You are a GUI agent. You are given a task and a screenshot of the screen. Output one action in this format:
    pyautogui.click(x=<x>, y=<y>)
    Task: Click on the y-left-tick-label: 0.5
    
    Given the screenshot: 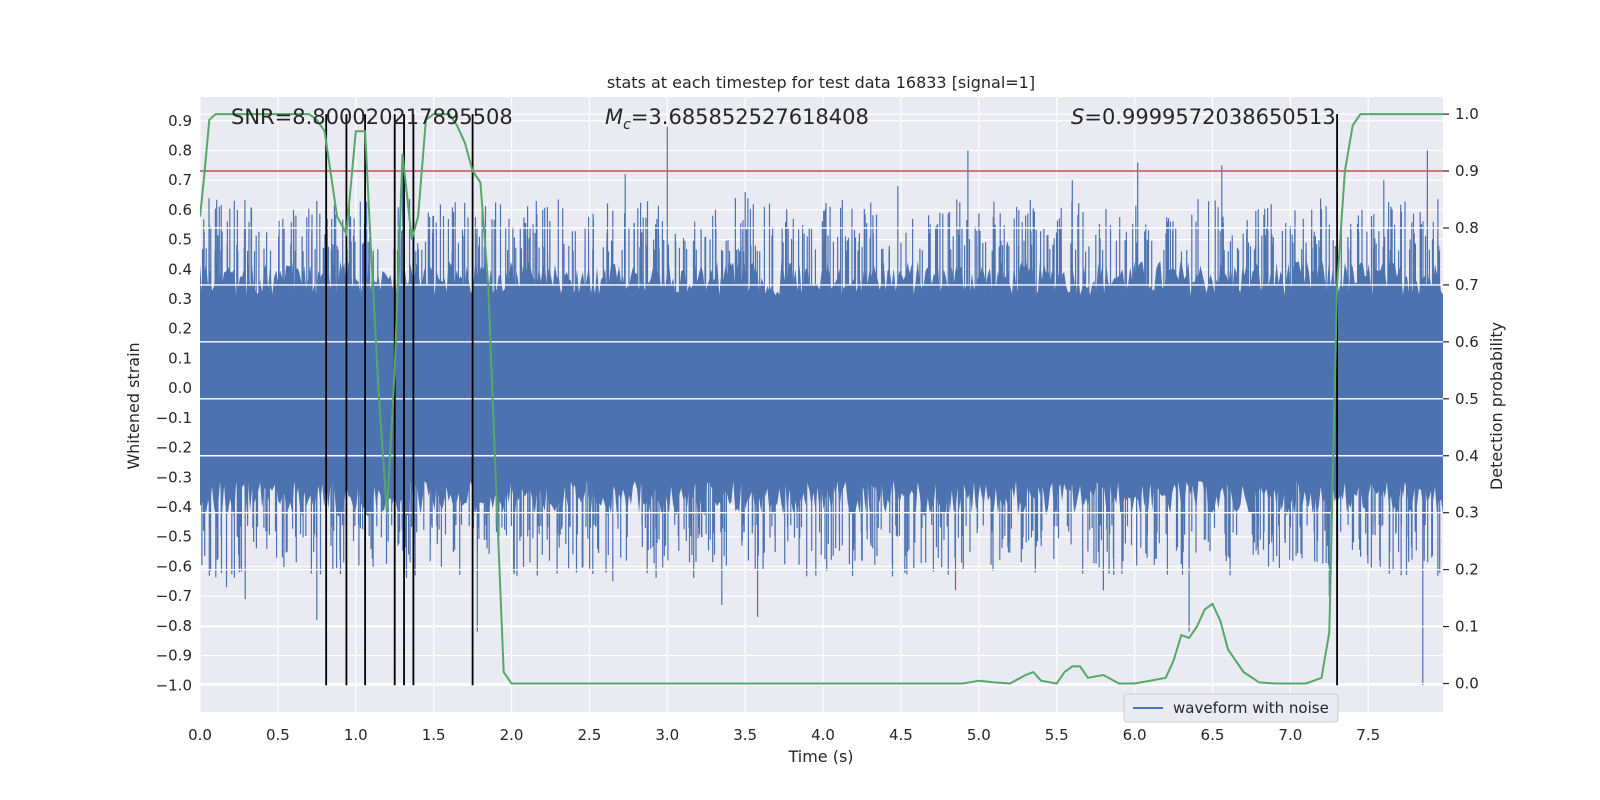 What is the action you would take?
    pyautogui.click(x=180, y=240)
    